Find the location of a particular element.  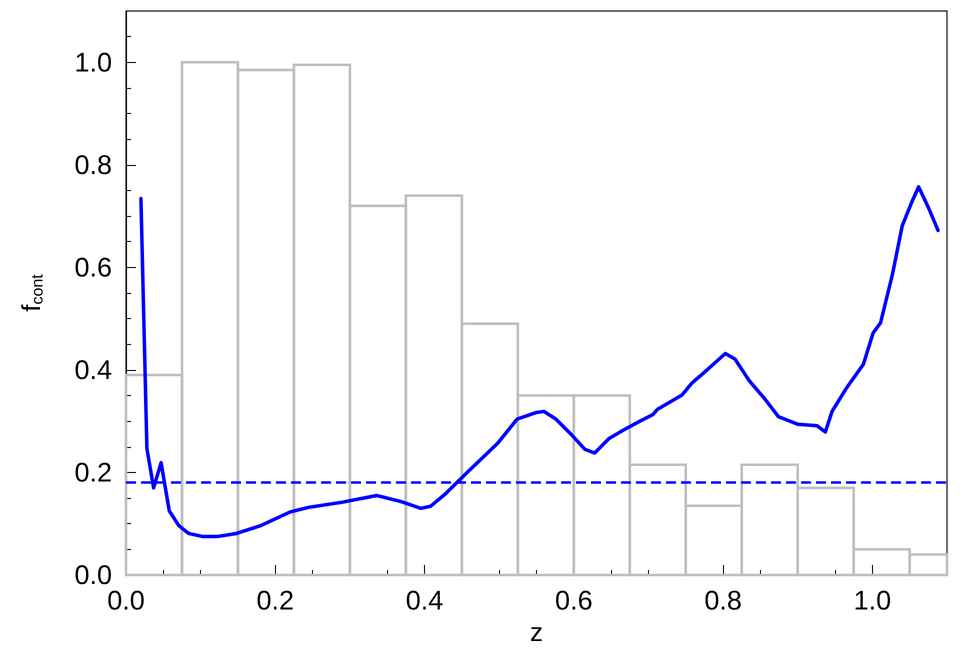

x-tick-label: 0.2 is located at coordinates (275, 601).